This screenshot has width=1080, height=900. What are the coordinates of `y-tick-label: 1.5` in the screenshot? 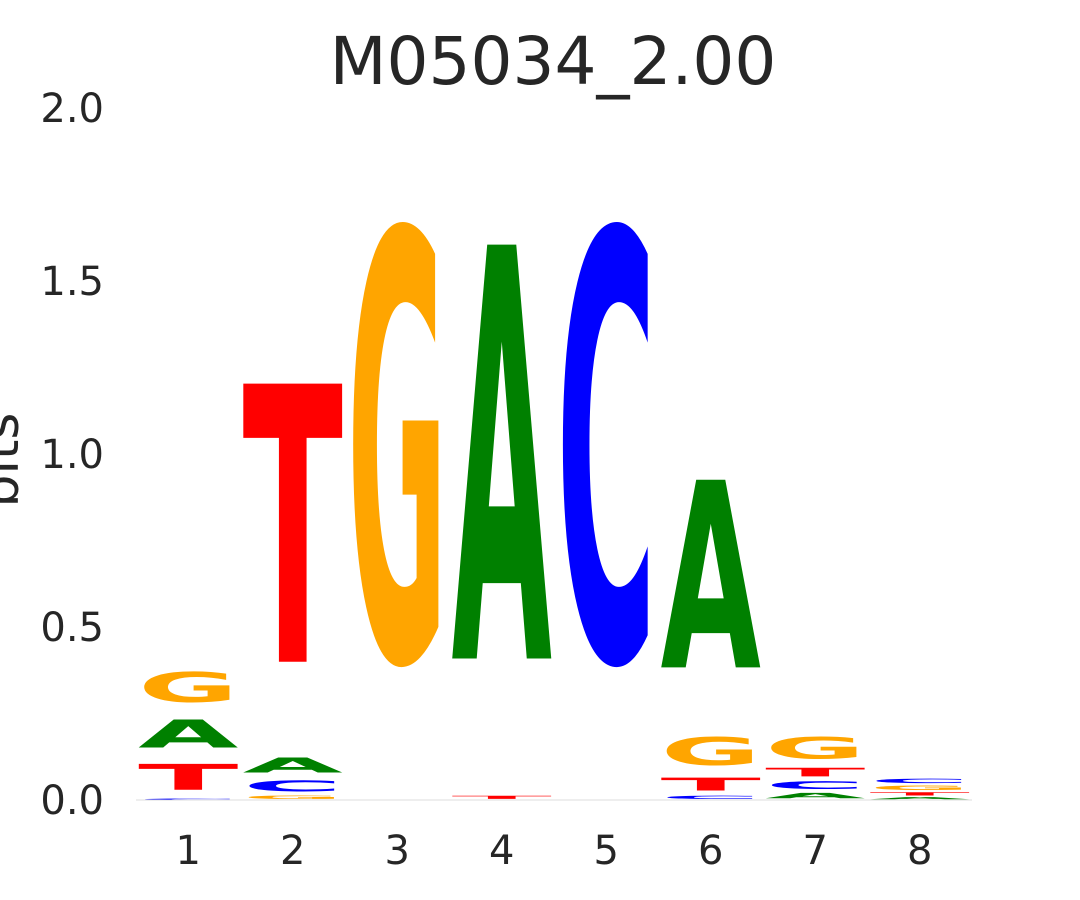 It's located at (72, 282).